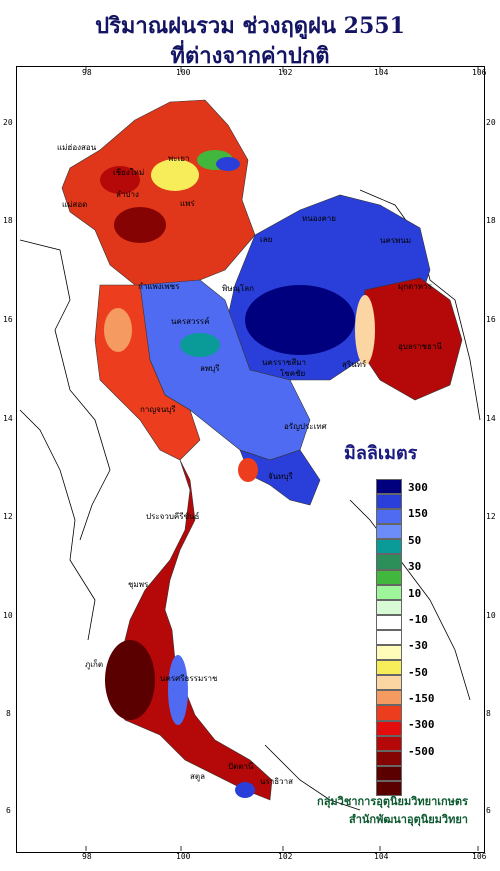 Image resolution: width=500 pixels, height=871 pixels. Describe the element at coordinates (411, 339) in the screenshot. I see `region-east-dry` at that location.